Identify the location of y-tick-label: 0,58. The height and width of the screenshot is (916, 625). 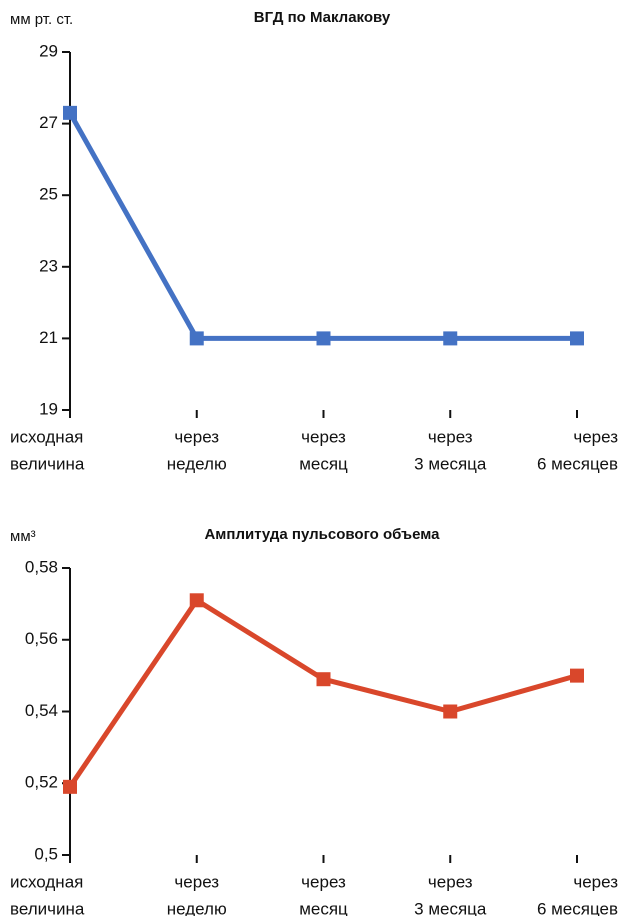
(41, 566).